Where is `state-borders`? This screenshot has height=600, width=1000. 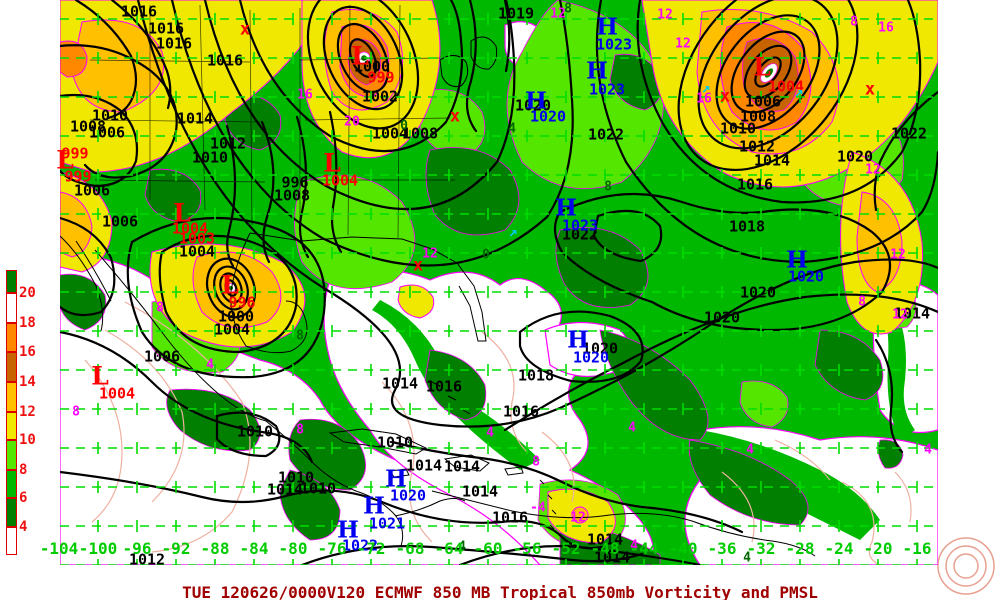
state-borders is located at coordinates (272, 121).